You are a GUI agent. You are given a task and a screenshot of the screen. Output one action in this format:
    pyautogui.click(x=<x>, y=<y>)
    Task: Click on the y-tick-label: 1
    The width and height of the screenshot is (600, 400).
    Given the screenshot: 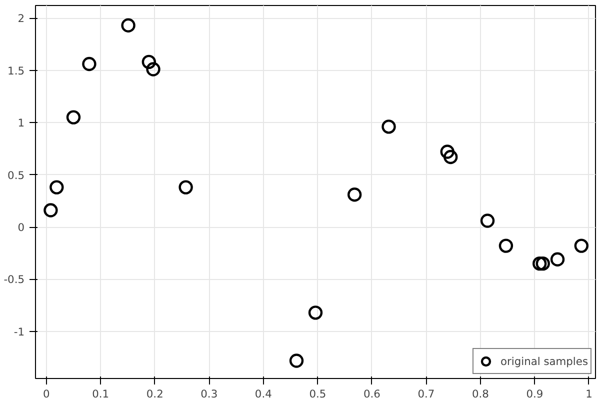 What is the action you would take?
    pyautogui.click(x=21, y=123)
    